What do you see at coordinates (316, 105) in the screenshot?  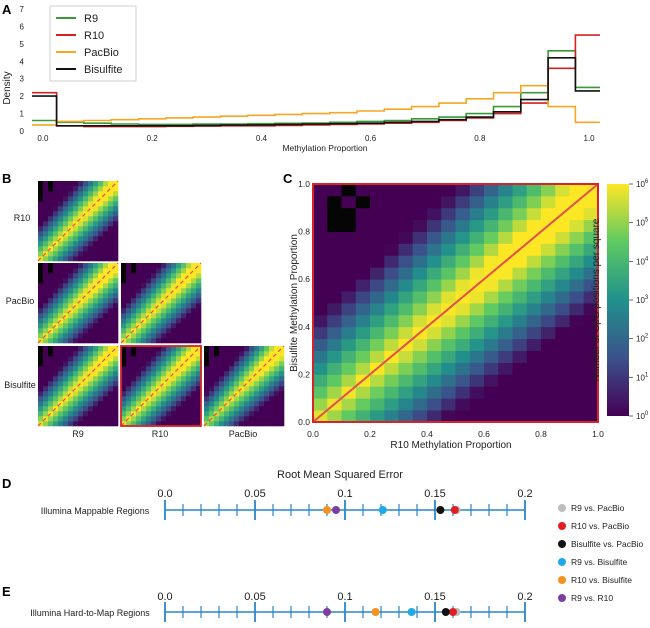 I see `density-series-line` at bounding box center [316, 105].